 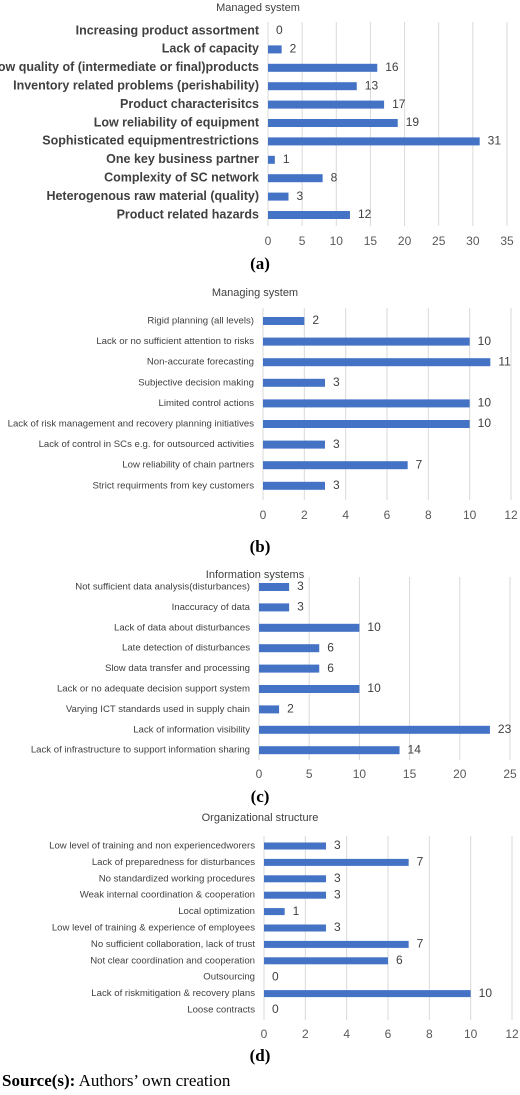 What do you see at coordinates (260, 263) in the screenshot?
I see `panel-label: (a)` at bounding box center [260, 263].